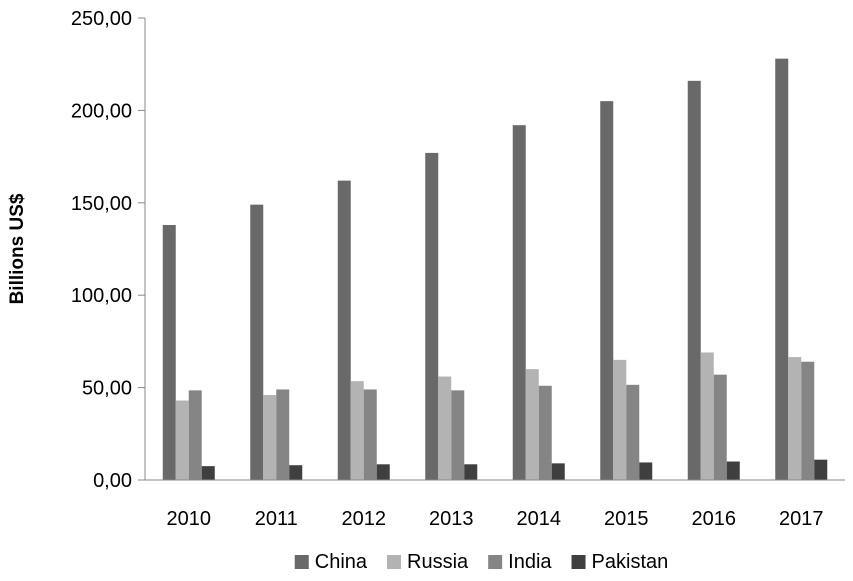 The width and height of the screenshot is (853, 581). Describe the element at coordinates (733, 470) in the screenshot. I see `bar-pakistan-2016` at that location.